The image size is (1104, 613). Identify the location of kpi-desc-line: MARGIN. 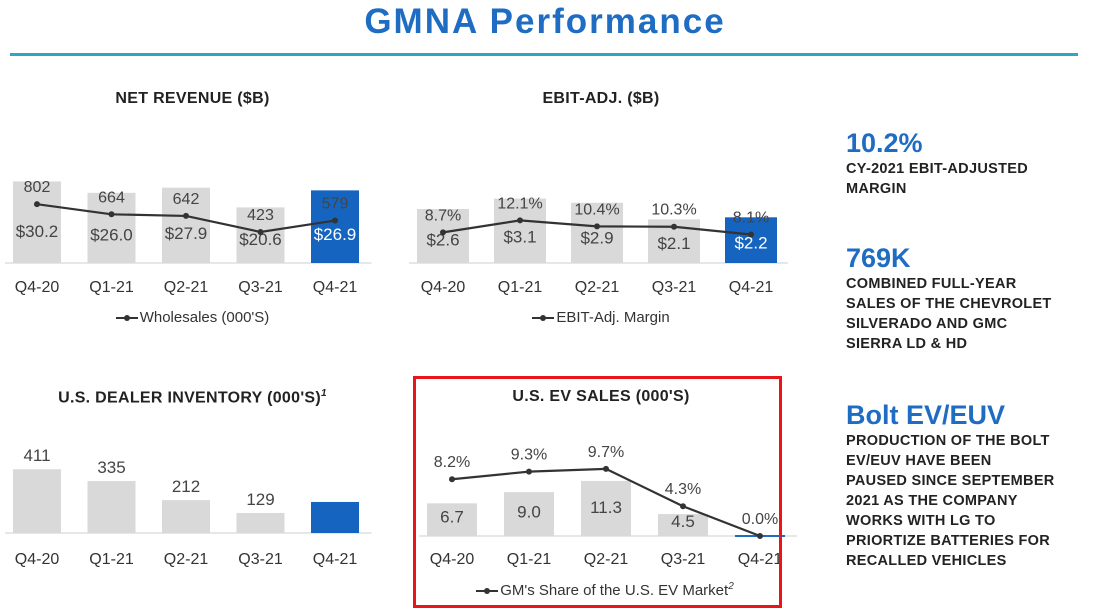
(876, 189).